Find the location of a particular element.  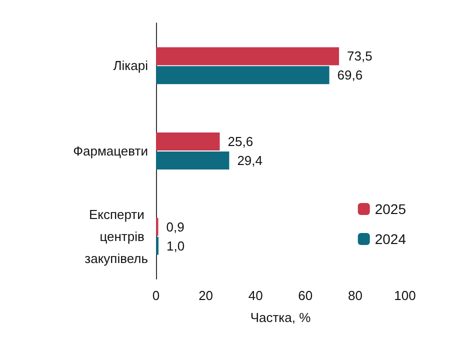

legend-label: 2024 is located at coordinates (390, 239).